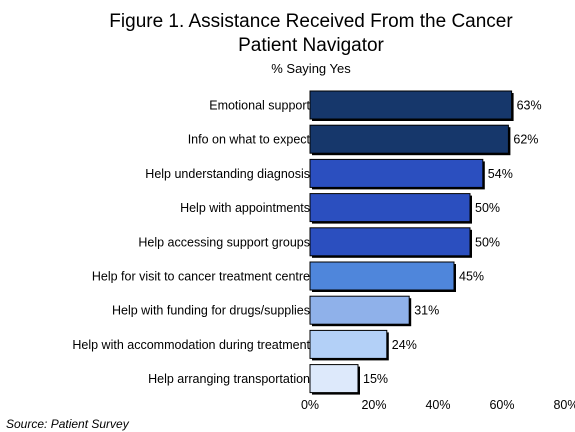  Describe the element at coordinates (426, 311) in the screenshot. I see `value-label: 31%` at that location.